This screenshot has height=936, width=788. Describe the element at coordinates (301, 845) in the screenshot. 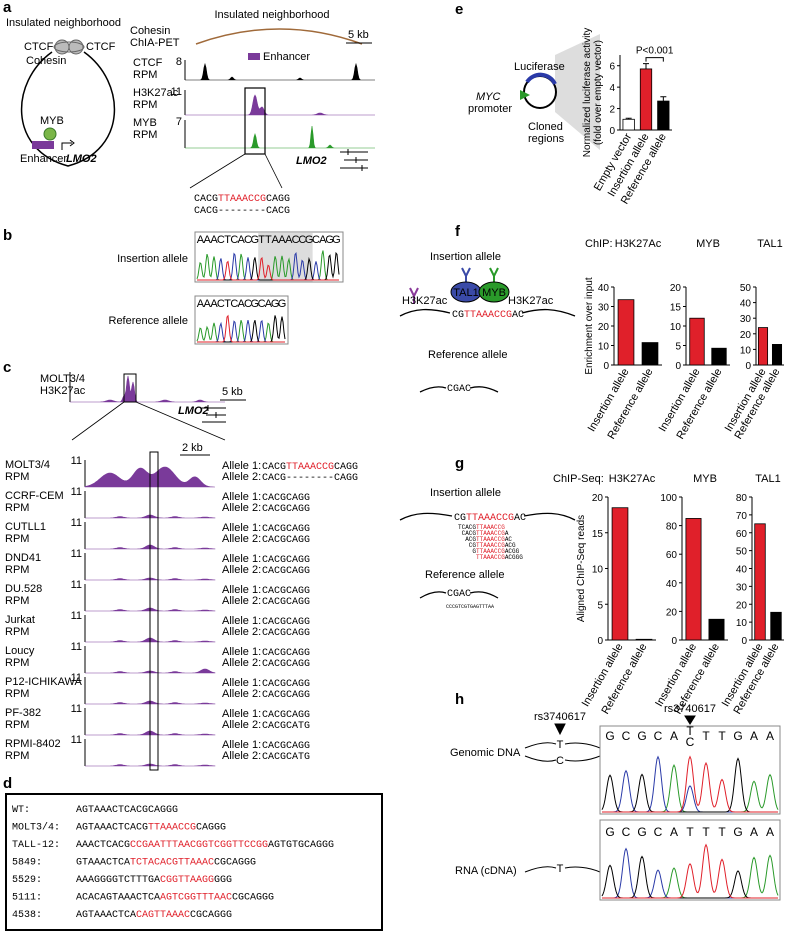

I see `sequence-part: AGTGTGCAGGG` at that location.